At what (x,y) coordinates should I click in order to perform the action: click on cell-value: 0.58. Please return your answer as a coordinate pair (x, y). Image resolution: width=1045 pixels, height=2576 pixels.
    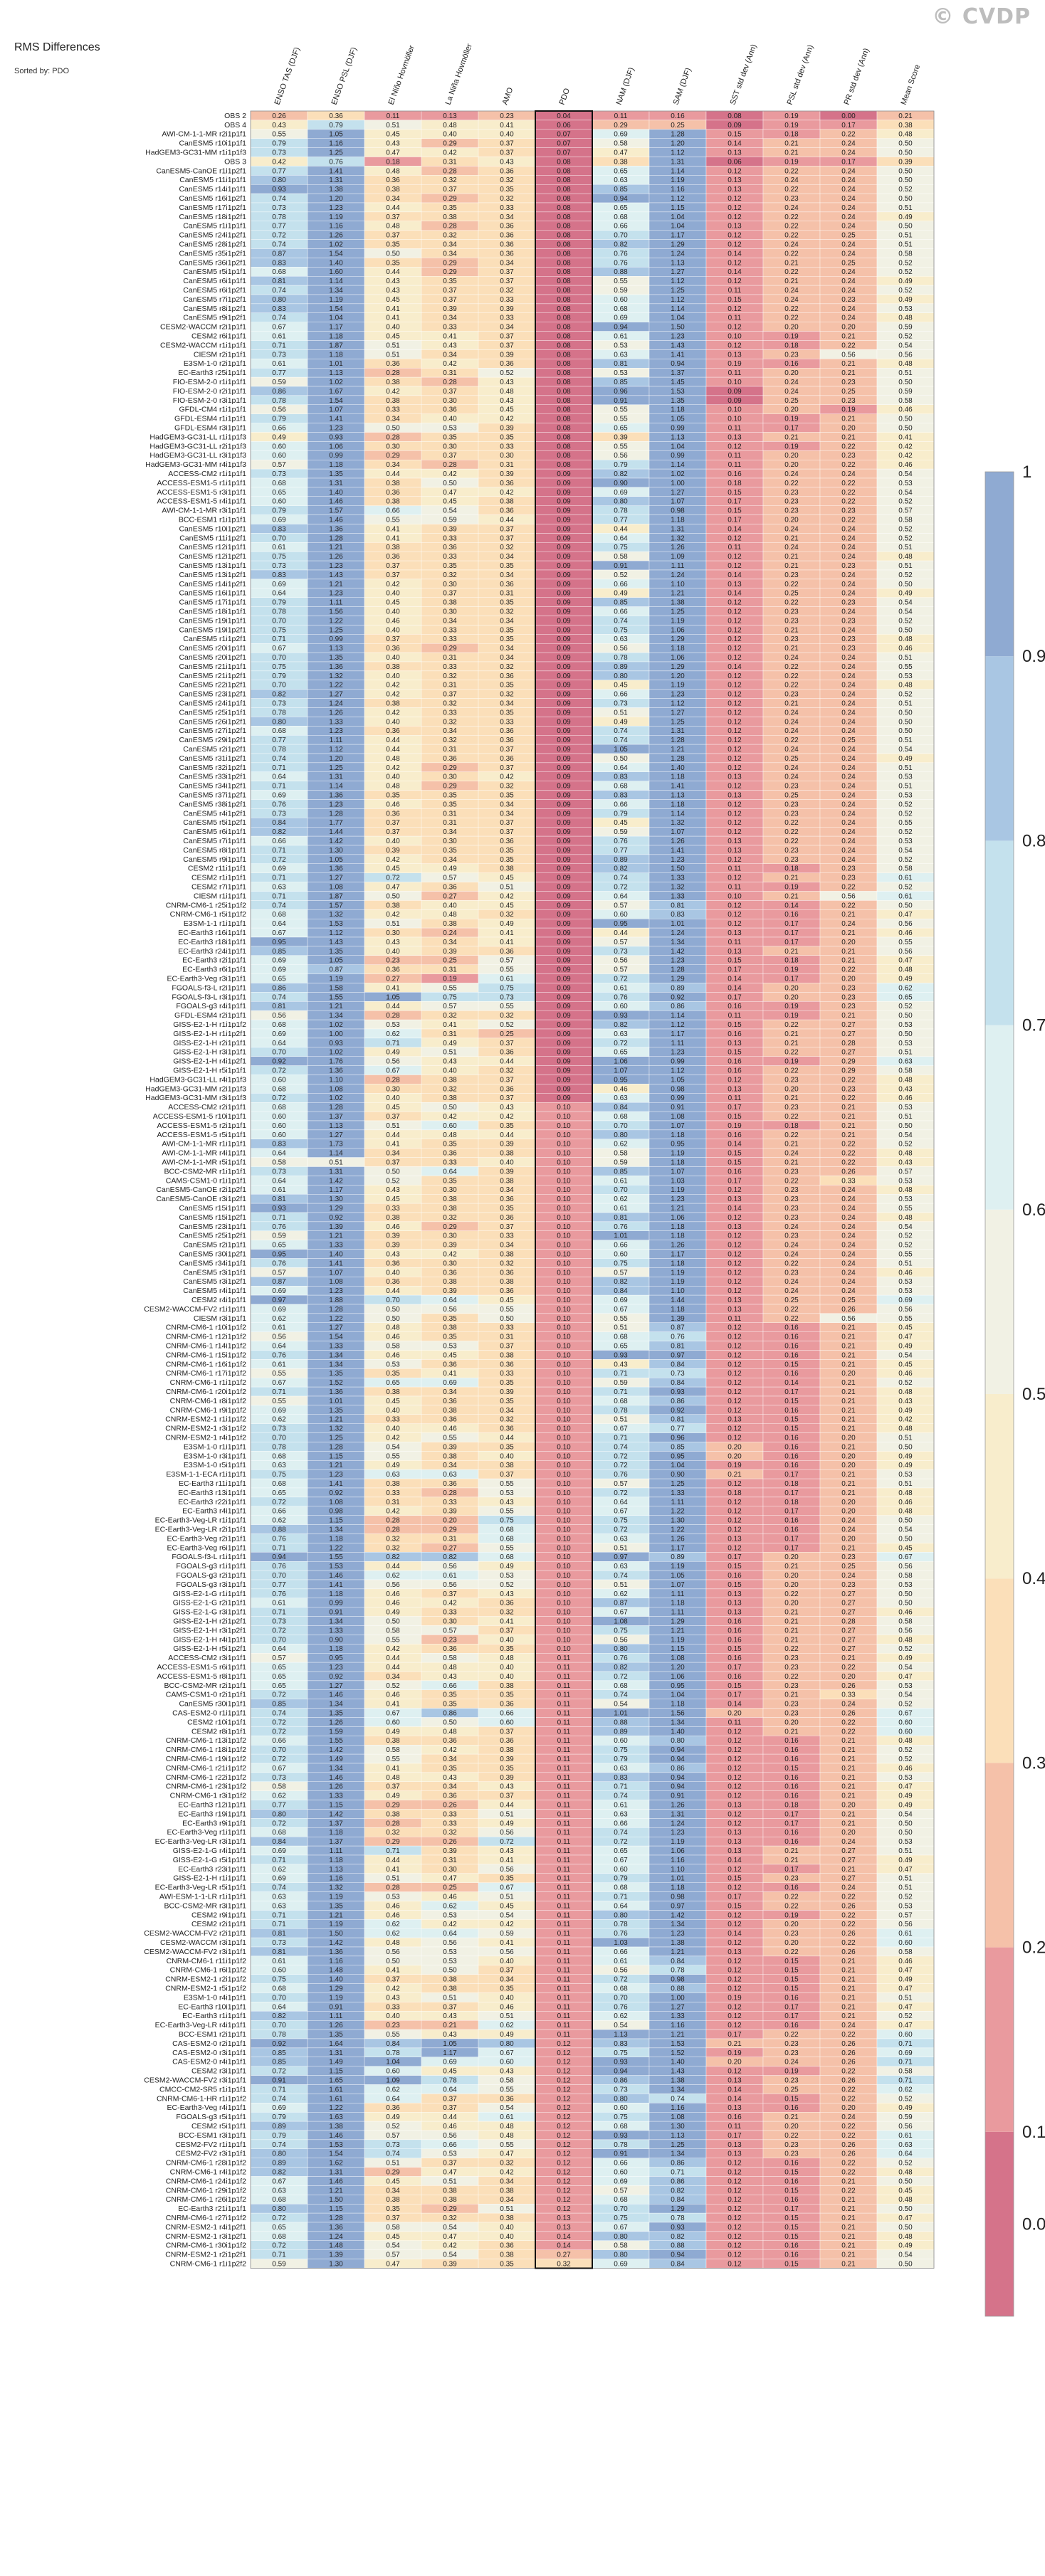
    Looking at the image, I should click on (621, 1154).